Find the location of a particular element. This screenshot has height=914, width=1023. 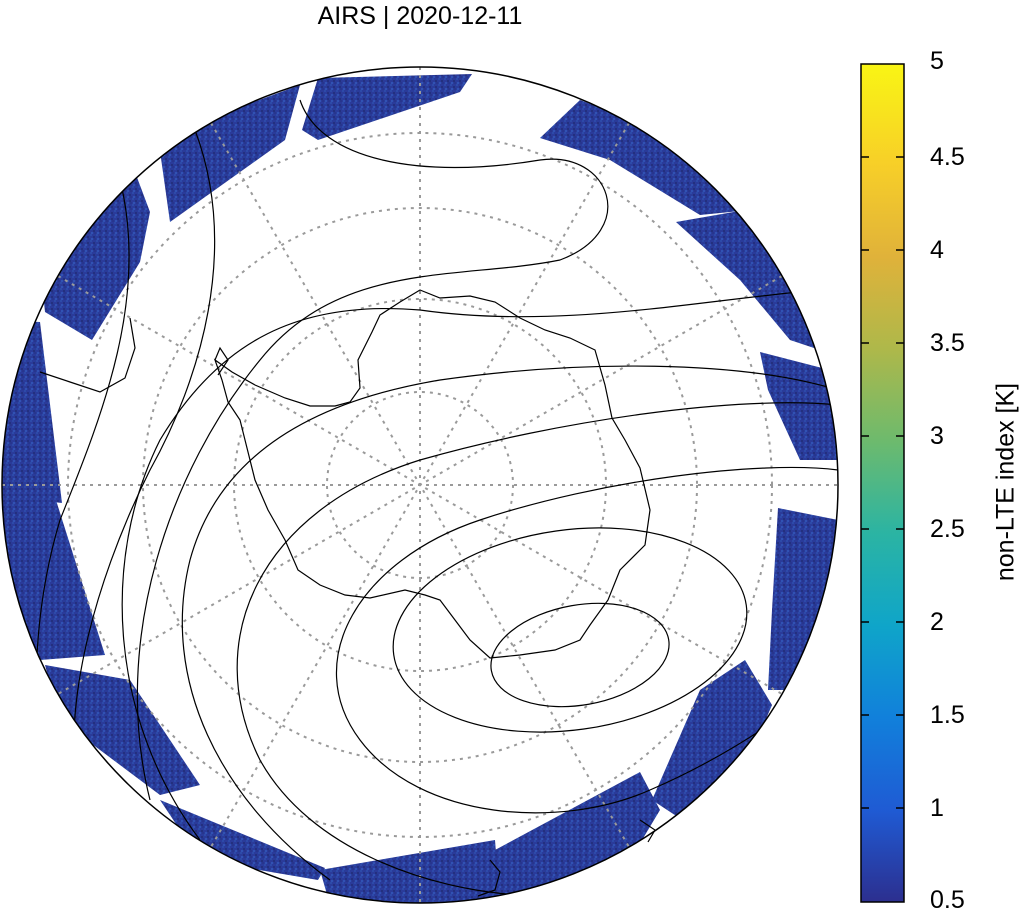

colorbar is located at coordinates (882, 483).